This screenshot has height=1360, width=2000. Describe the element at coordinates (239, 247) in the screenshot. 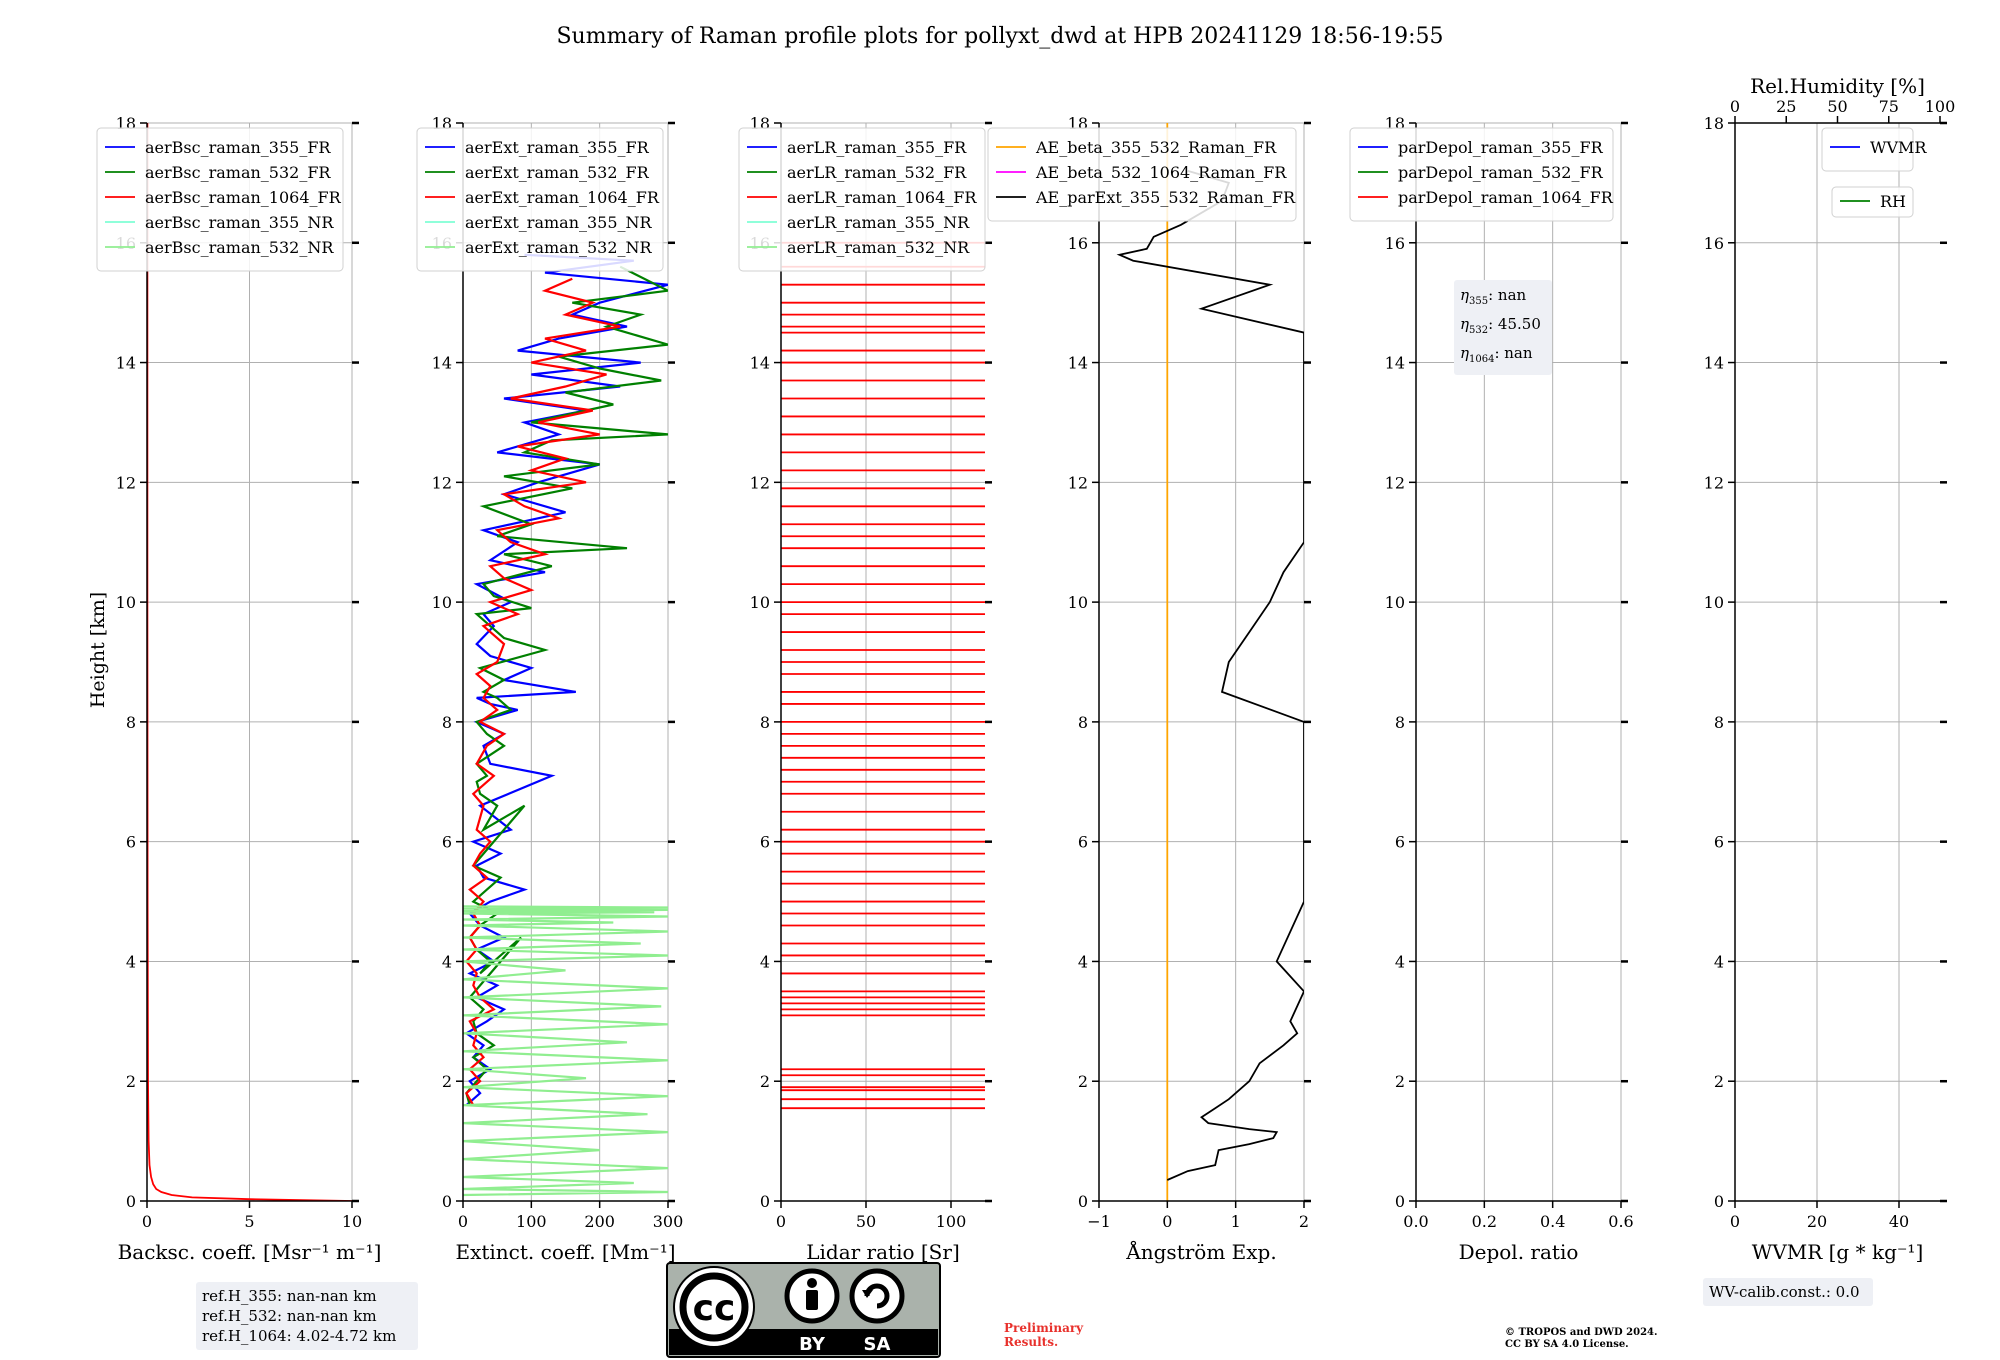

I see `legend-label: aerBsc_raman_532_NR` at that location.